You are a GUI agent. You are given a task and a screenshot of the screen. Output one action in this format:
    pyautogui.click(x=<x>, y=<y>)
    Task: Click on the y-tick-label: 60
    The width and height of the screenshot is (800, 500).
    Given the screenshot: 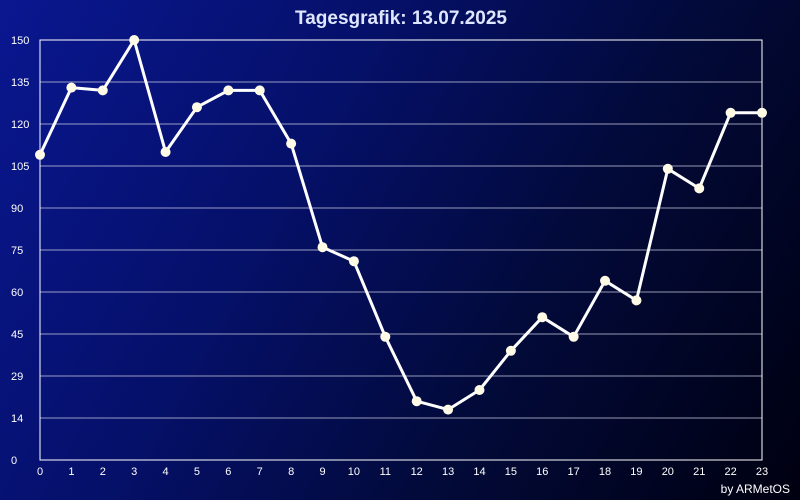 What is the action you would take?
    pyautogui.click(x=17, y=293)
    